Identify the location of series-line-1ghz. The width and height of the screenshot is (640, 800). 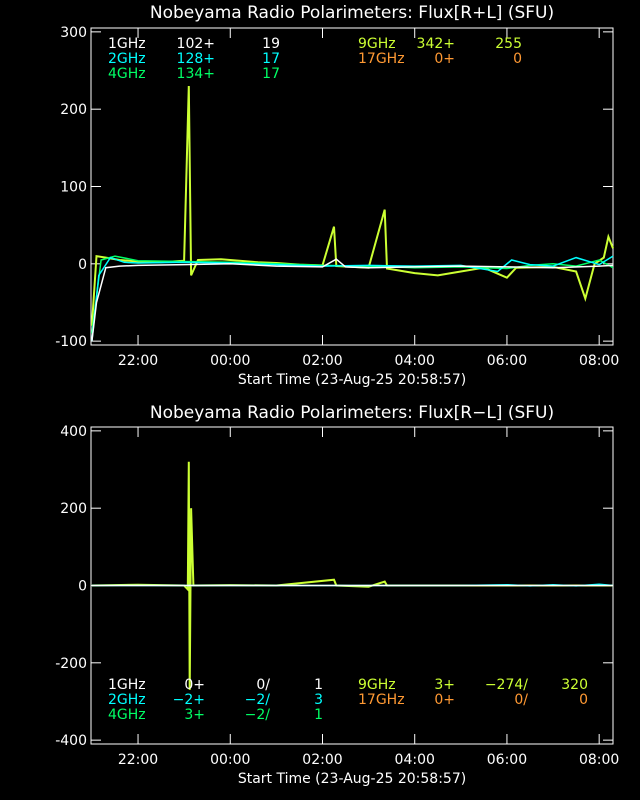
(352, 300).